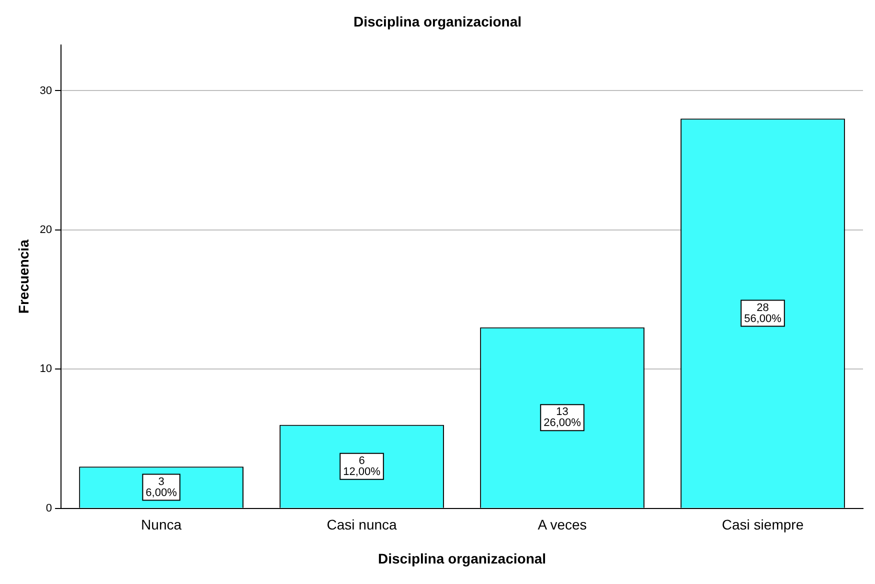 The image size is (875, 584). I want to click on data-label: 3 6,00%, so click(162, 487).